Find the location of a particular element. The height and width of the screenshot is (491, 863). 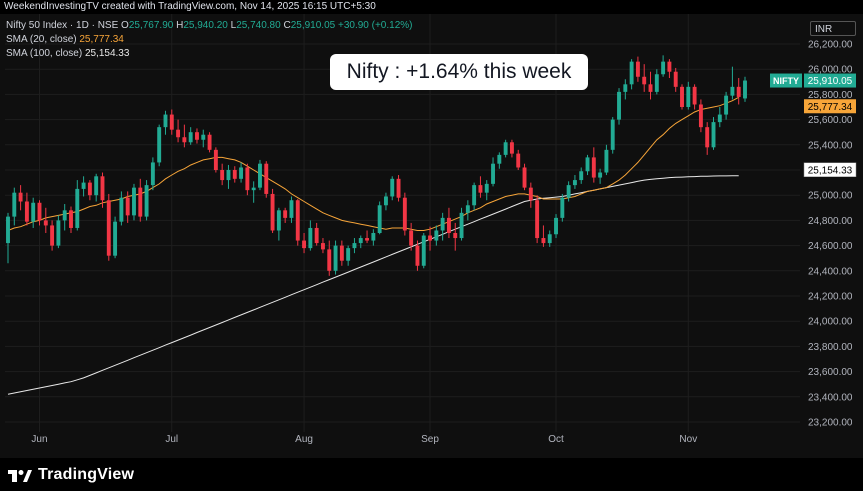

symbol-tag is located at coordinates (786, 80).